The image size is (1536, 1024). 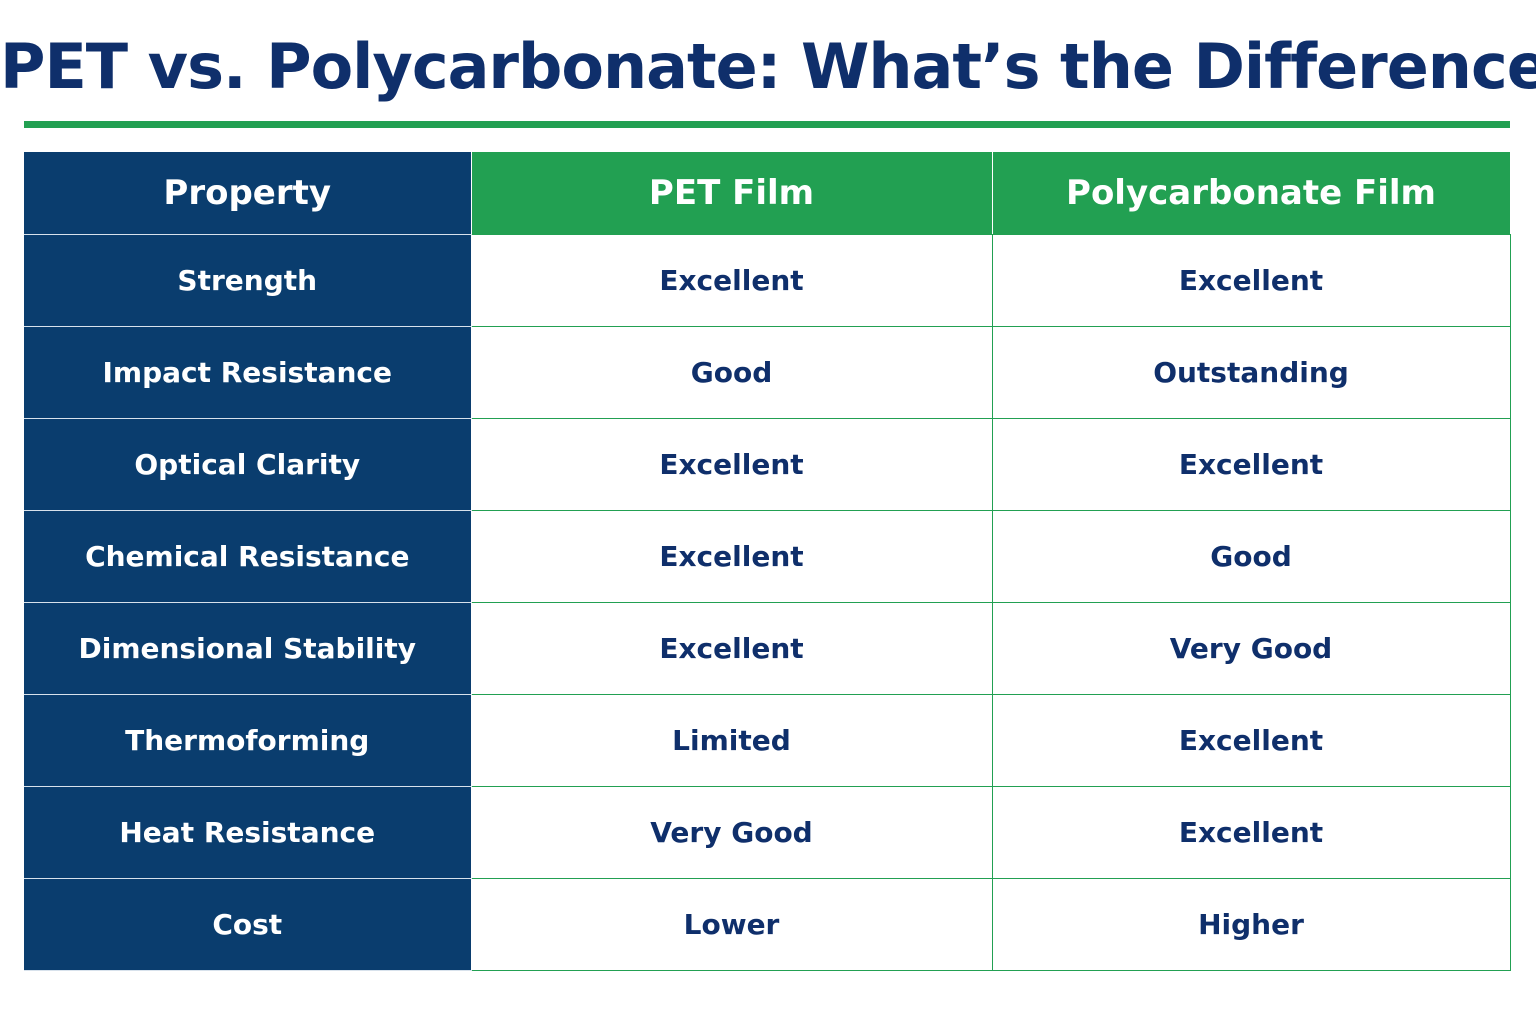 I want to click on property-cell: Impact Resistance, so click(x=248, y=372).